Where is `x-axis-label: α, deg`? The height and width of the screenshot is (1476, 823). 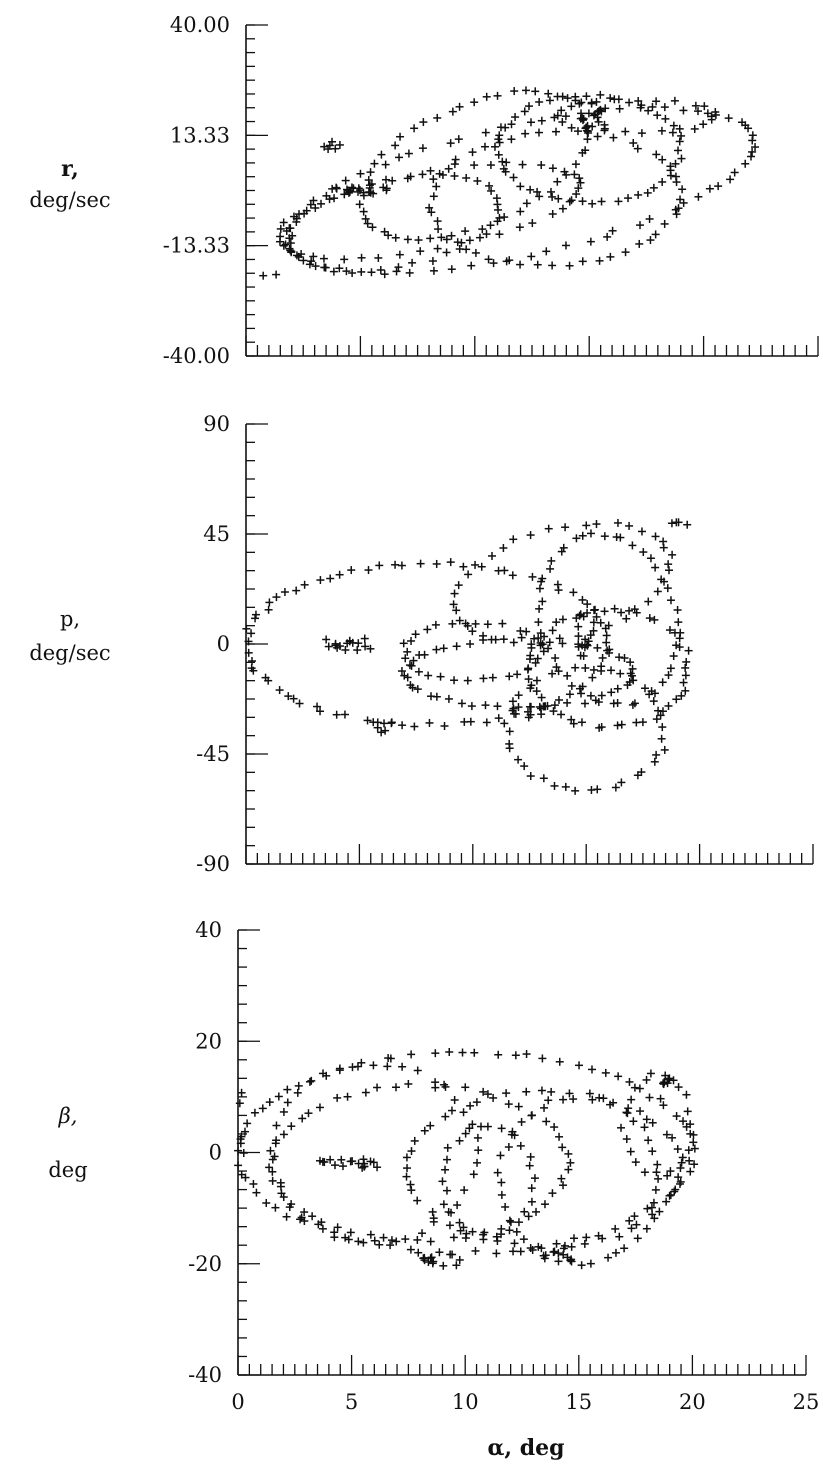
x-axis-label: α, deg is located at coordinates (525, 1448).